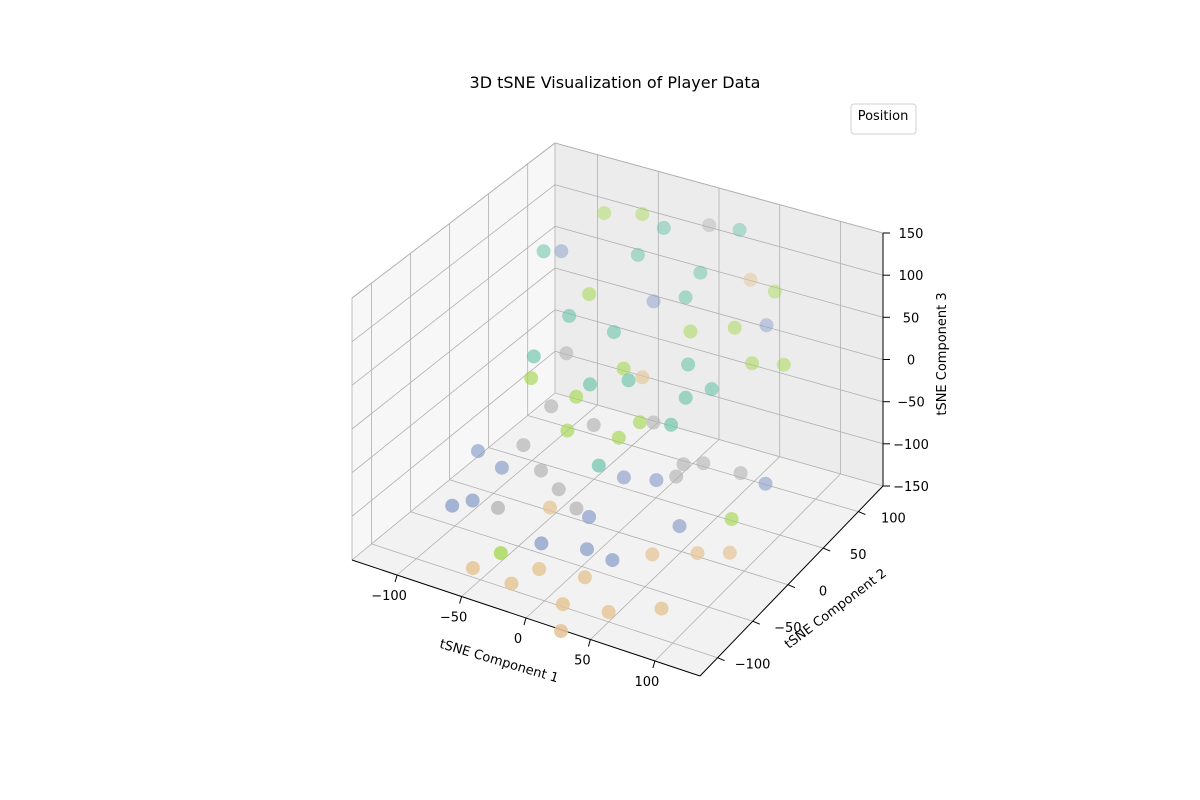 The height and width of the screenshot is (800, 1200). What do you see at coordinates (582, 661) in the screenshot?
I see `x-tick-label: 50` at bounding box center [582, 661].